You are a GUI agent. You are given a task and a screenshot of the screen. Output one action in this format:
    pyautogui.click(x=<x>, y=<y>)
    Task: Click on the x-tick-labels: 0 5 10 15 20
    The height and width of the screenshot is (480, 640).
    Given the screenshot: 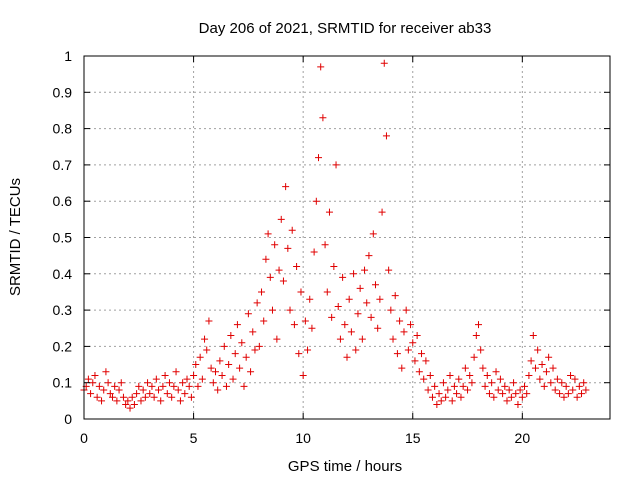 What is the action you would take?
    pyautogui.click(x=305, y=438)
    